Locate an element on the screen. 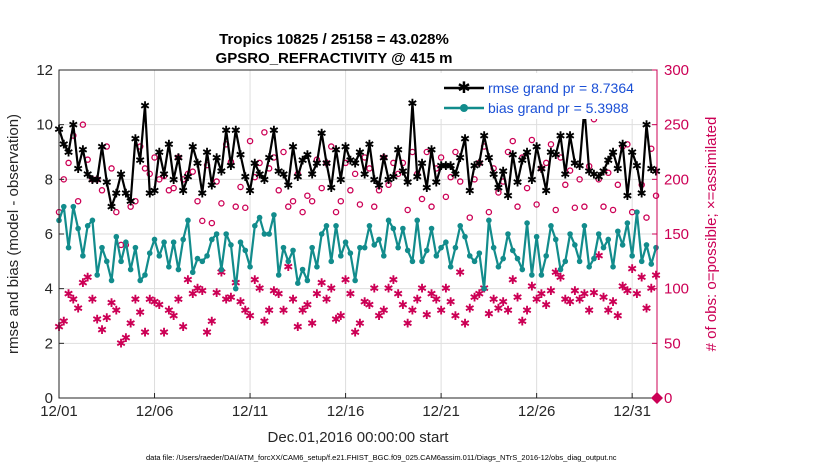 The height and width of the screenshot is (470, 830). y-right-tick-label: 250 is located at coordinates (676, 125).